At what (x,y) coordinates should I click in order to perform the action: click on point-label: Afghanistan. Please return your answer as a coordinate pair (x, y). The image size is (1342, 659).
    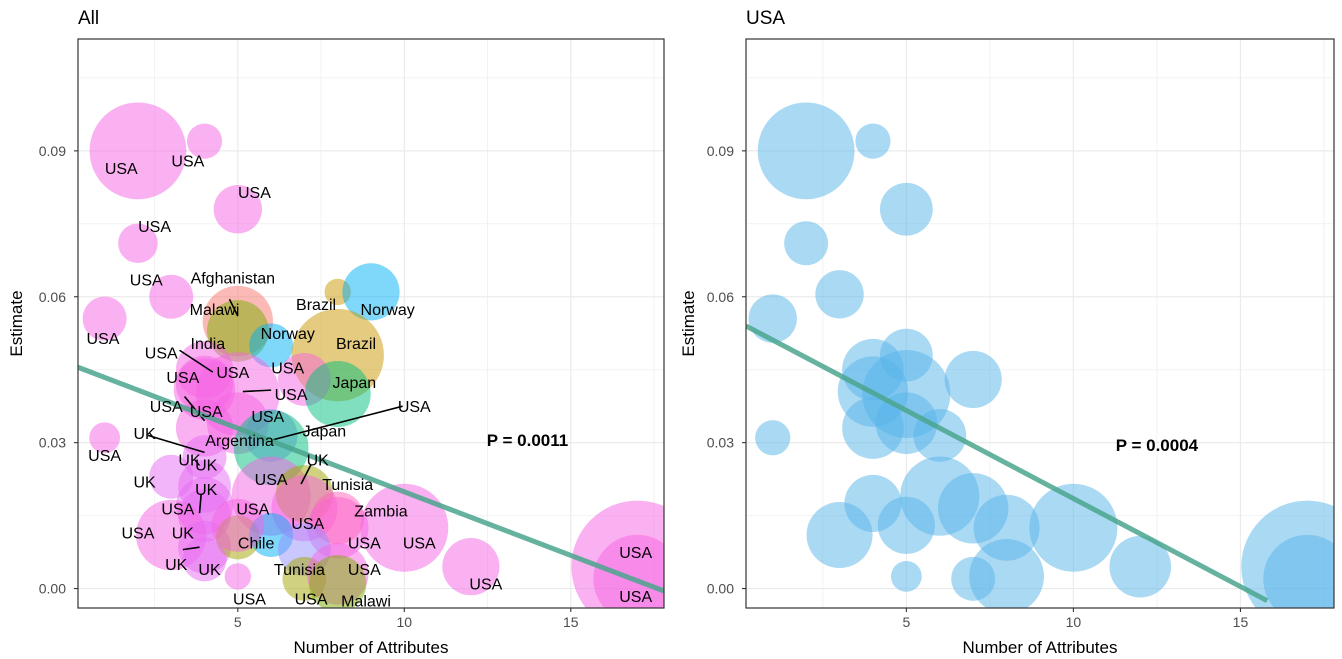
    Looking at the image, I should click on (233, 278).